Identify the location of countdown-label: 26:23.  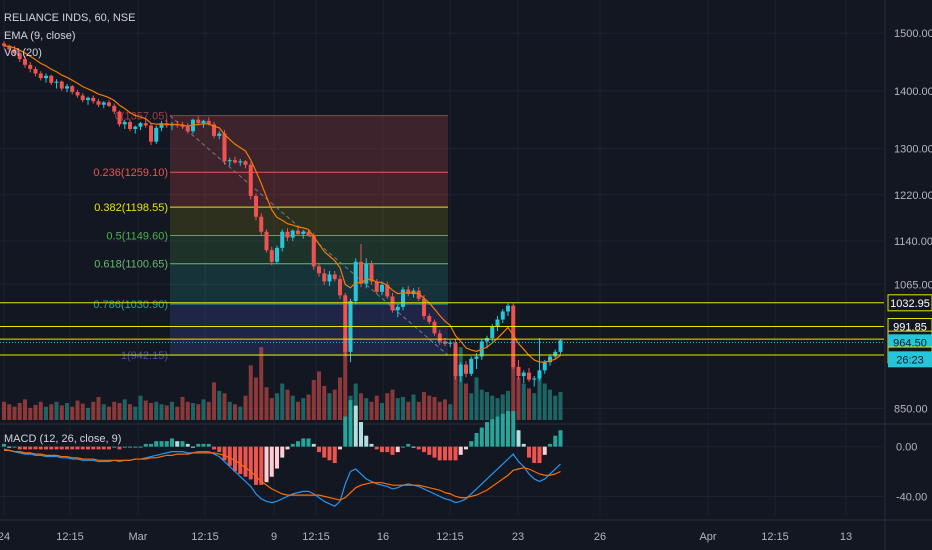
(910, 360).